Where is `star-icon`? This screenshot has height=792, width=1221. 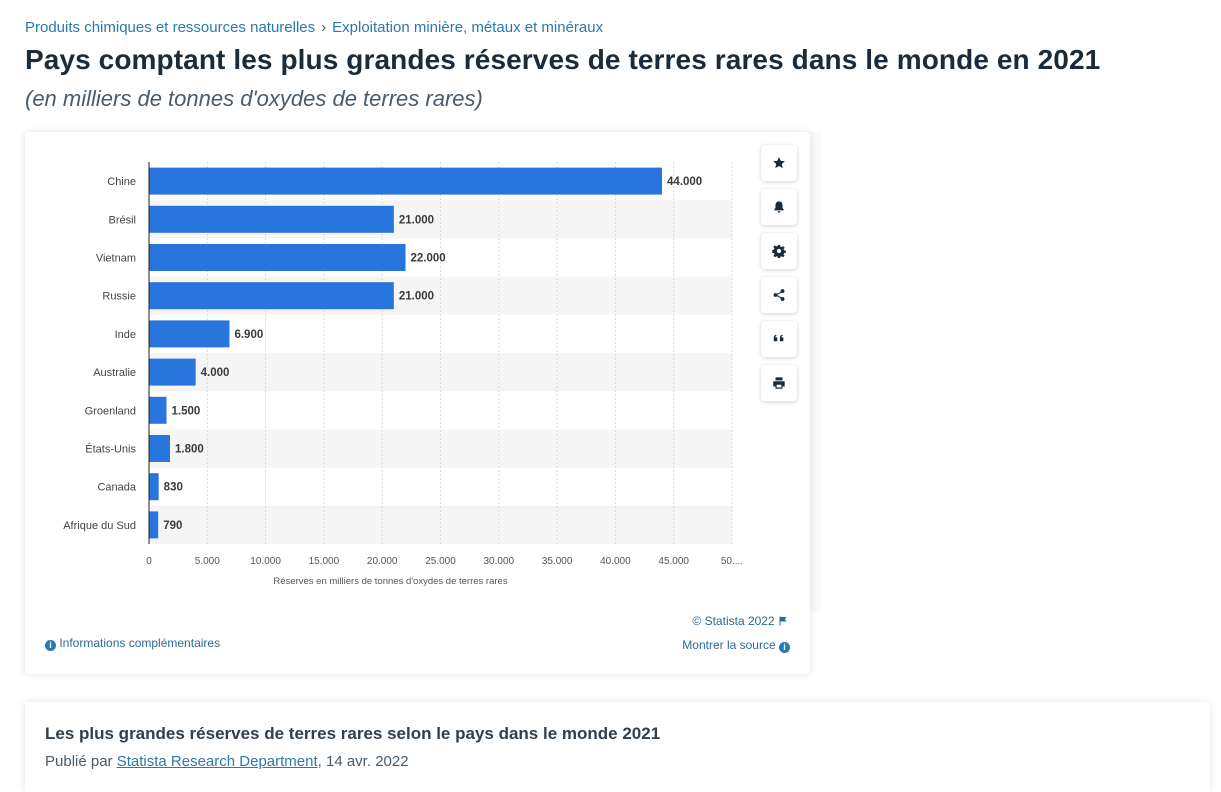 star-icon is located at coordinates (779, 163).